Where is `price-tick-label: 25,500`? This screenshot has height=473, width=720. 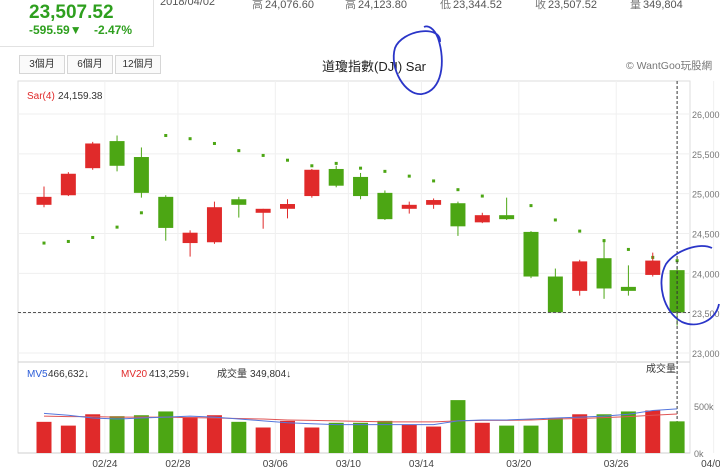
price-tick-label: 25,500 is located at coordinates (706, 155).